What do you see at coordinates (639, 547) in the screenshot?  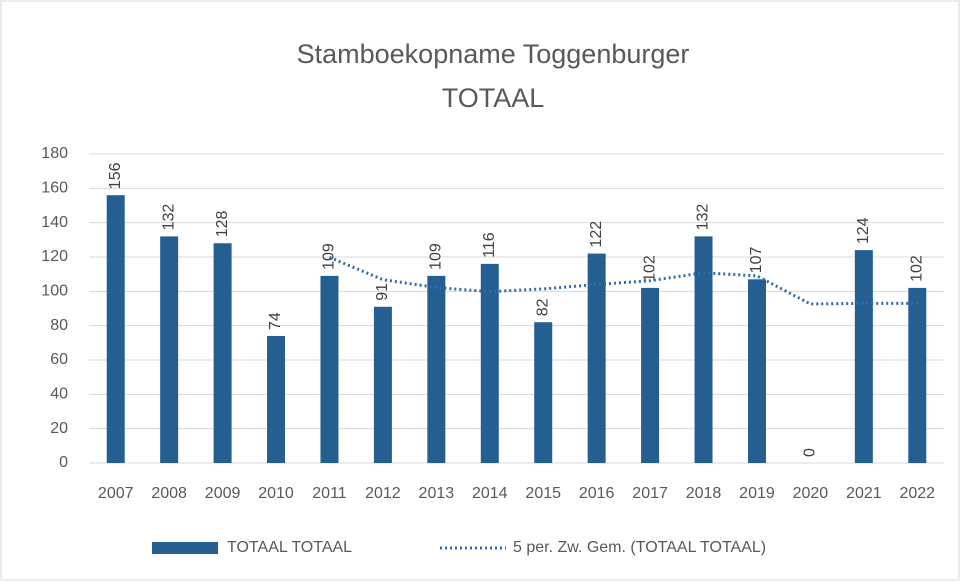 I see `legend-label: 5 per. Zw. Gem. (TOTAAL TOTAAL)` at bounding box center [639, 547].